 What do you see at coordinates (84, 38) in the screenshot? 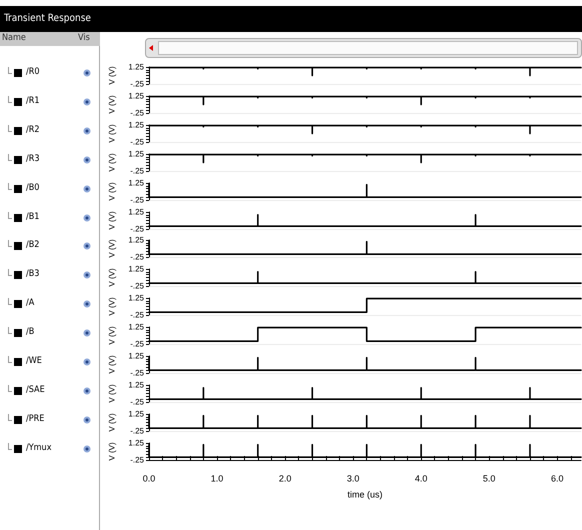
I see `text: Vis` at bounding box center [84, 38].